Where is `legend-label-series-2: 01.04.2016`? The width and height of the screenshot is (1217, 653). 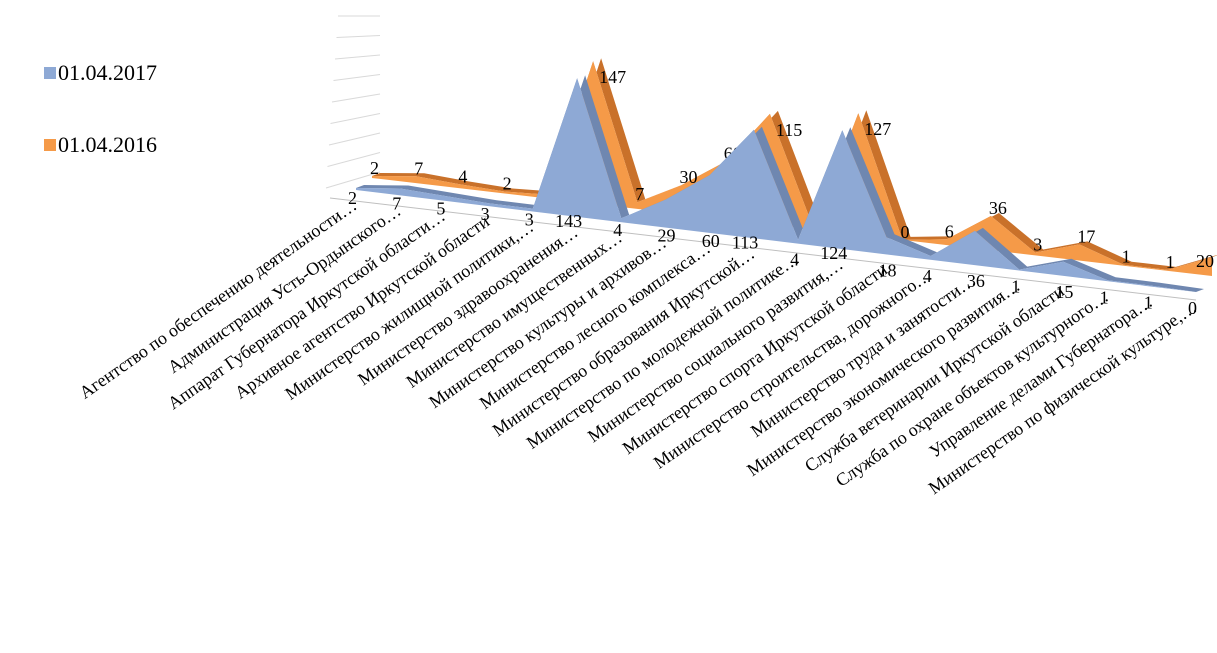
legend-label-series-2: 01.04.2016 is located at coordinates (107, 144).